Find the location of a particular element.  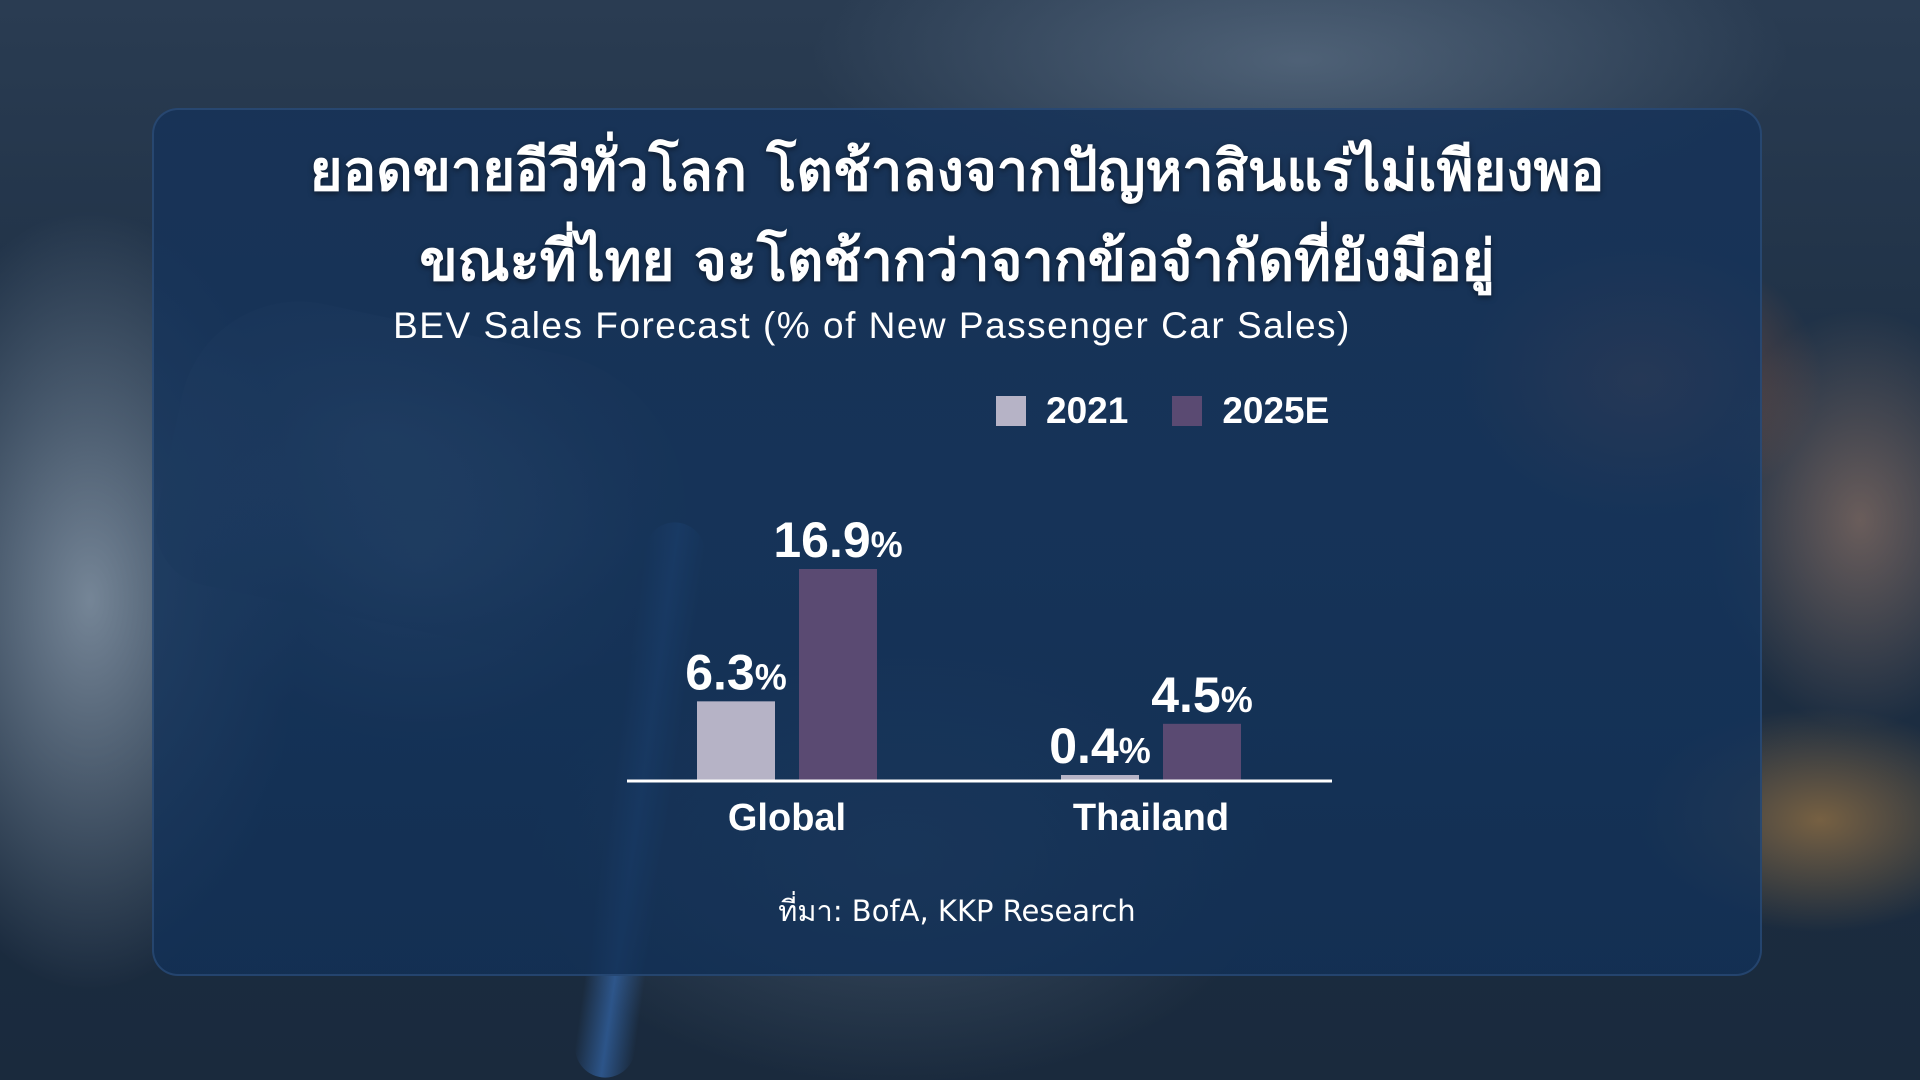

legend-item-2025e: 2025E is located at coordinates (1250, 411).